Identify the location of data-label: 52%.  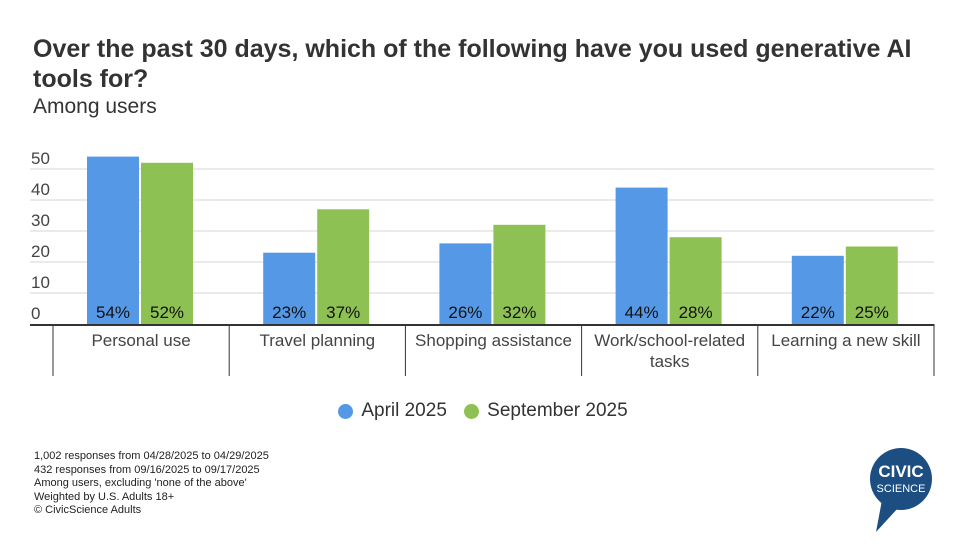
(167, 312).